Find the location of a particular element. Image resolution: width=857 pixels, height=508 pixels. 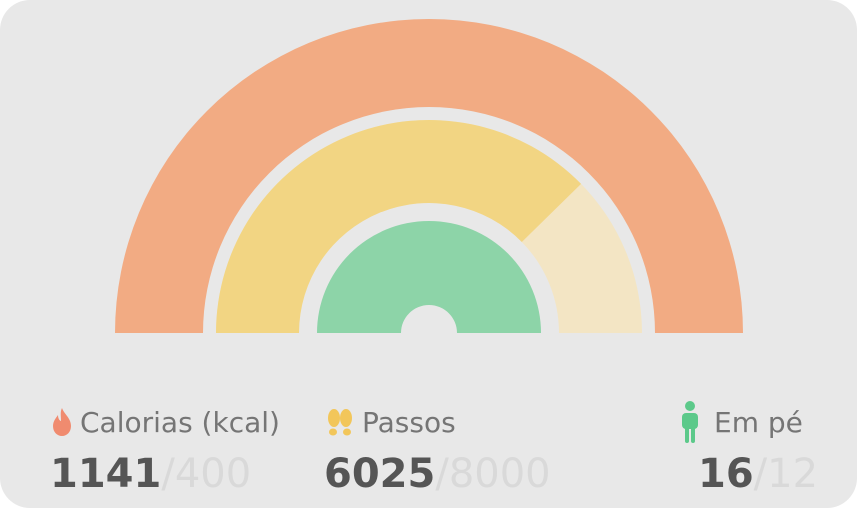

standing-person-icon is located at coordinates (690, 422).